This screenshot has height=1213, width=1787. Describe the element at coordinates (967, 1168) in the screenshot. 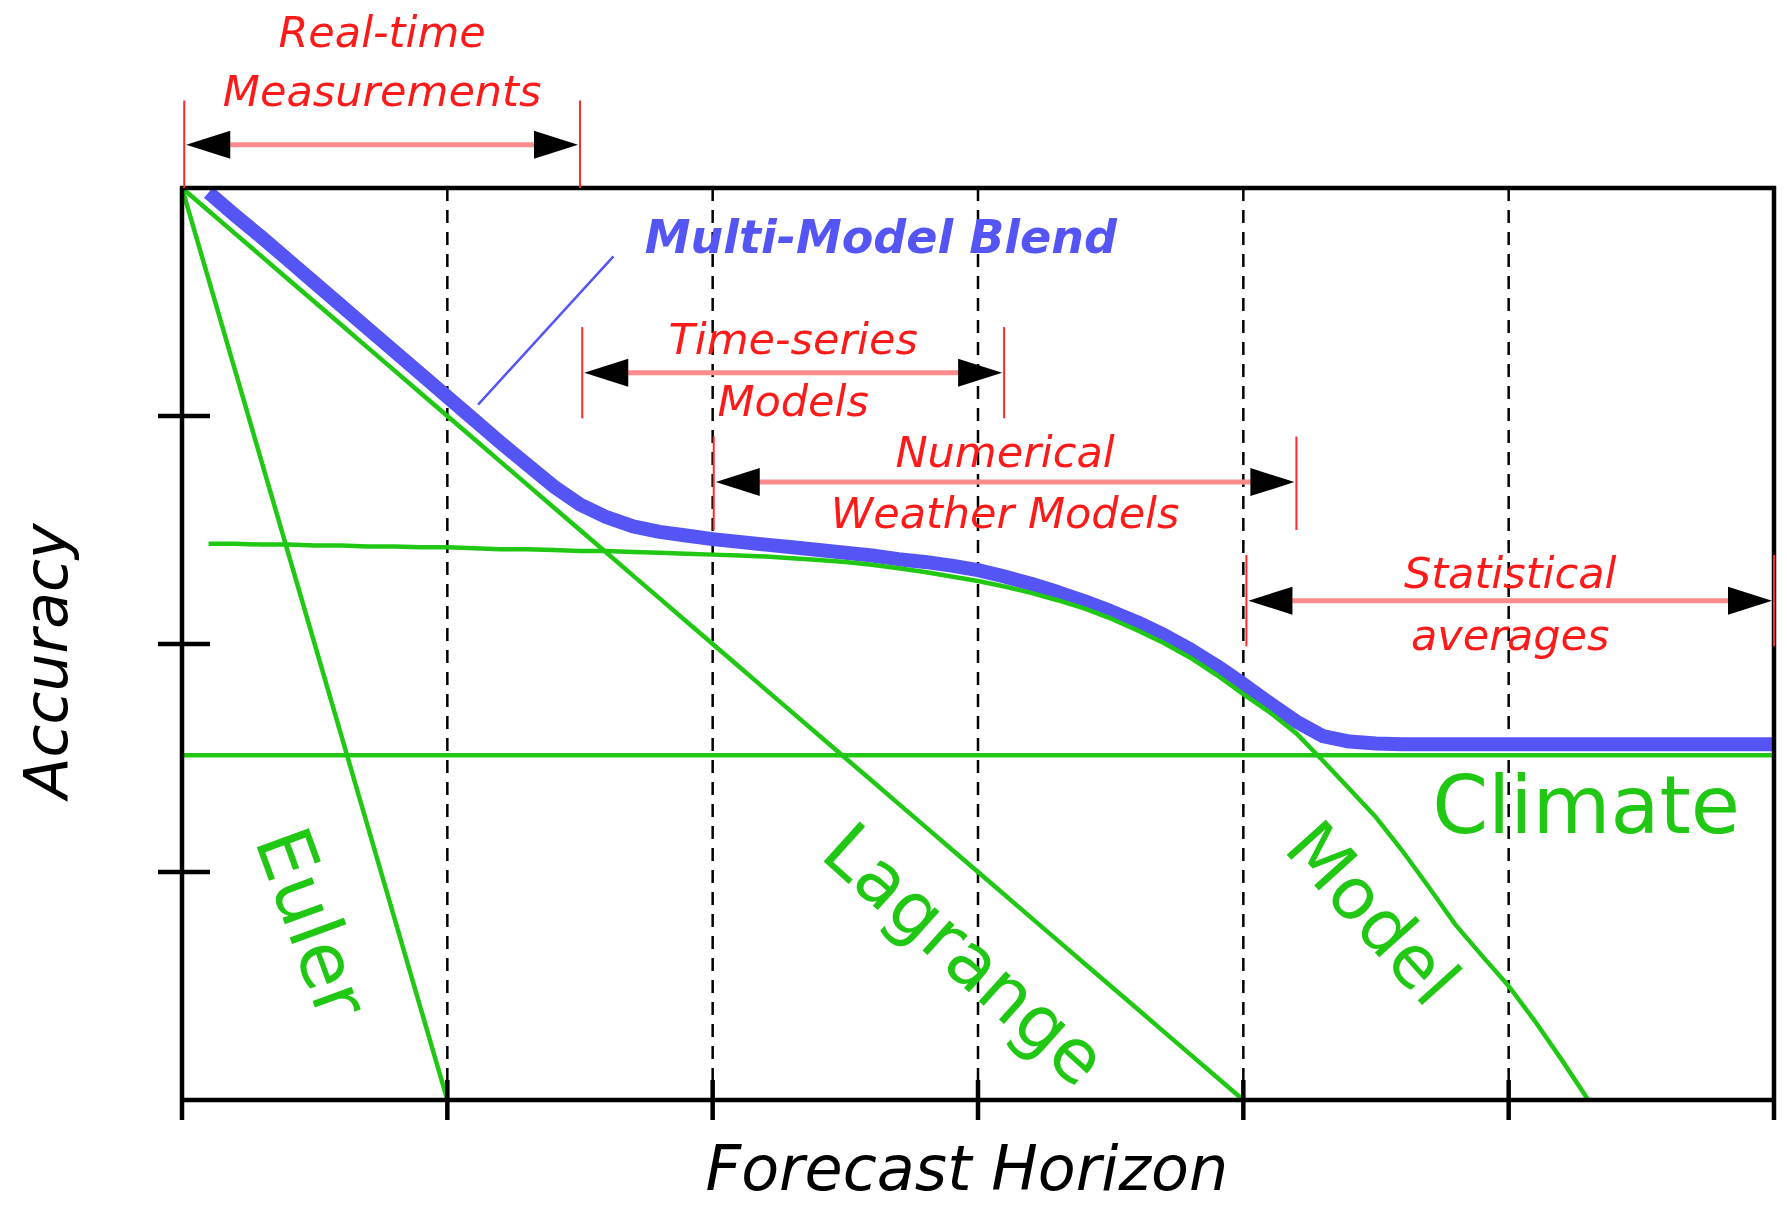

I see `x-axis-title: Forecast Horizon` at that location.